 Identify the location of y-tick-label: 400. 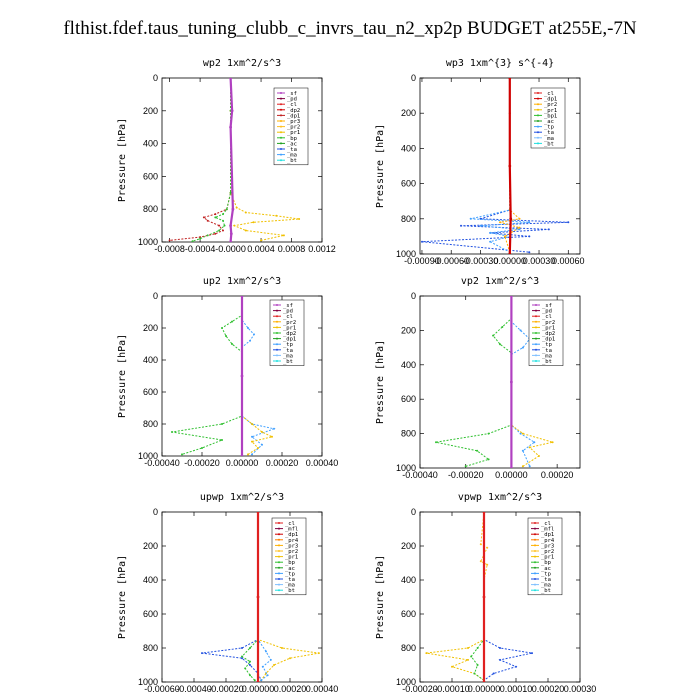
(150, 360).